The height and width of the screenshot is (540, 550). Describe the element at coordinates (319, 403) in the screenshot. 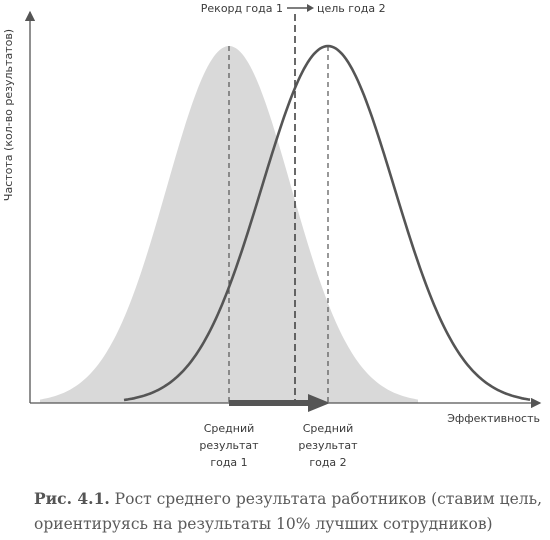

I see `mean-shift-arrow-head` at that location.